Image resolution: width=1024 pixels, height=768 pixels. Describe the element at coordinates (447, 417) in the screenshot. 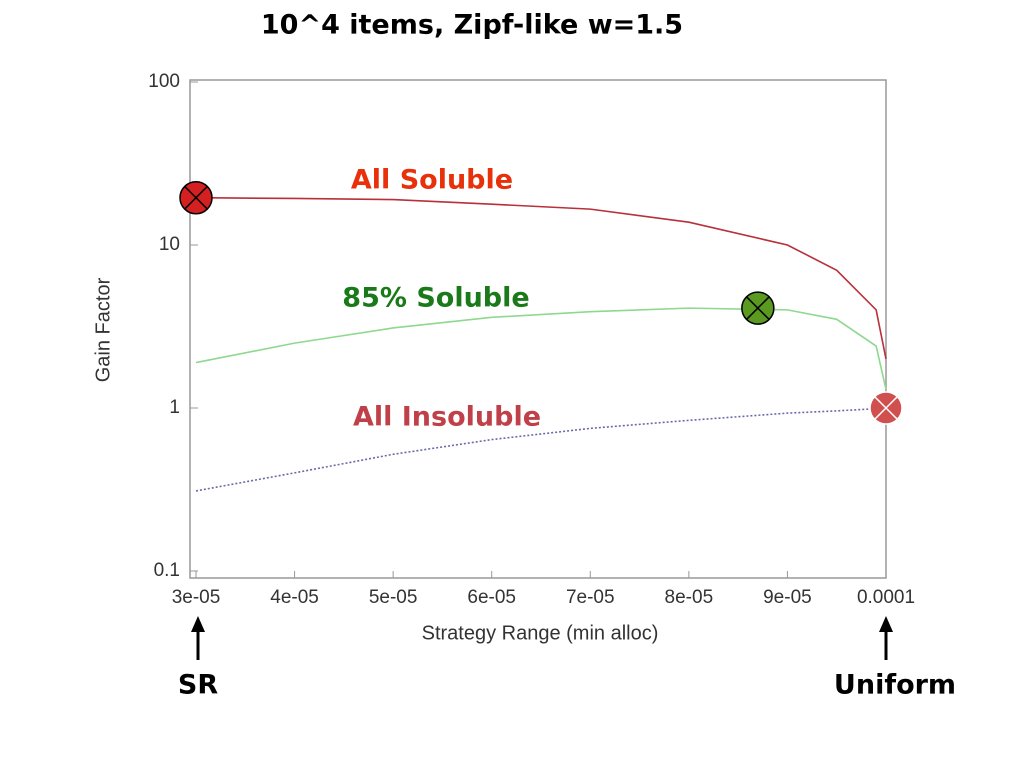

I see `annotation: All Insoluble` at that location.